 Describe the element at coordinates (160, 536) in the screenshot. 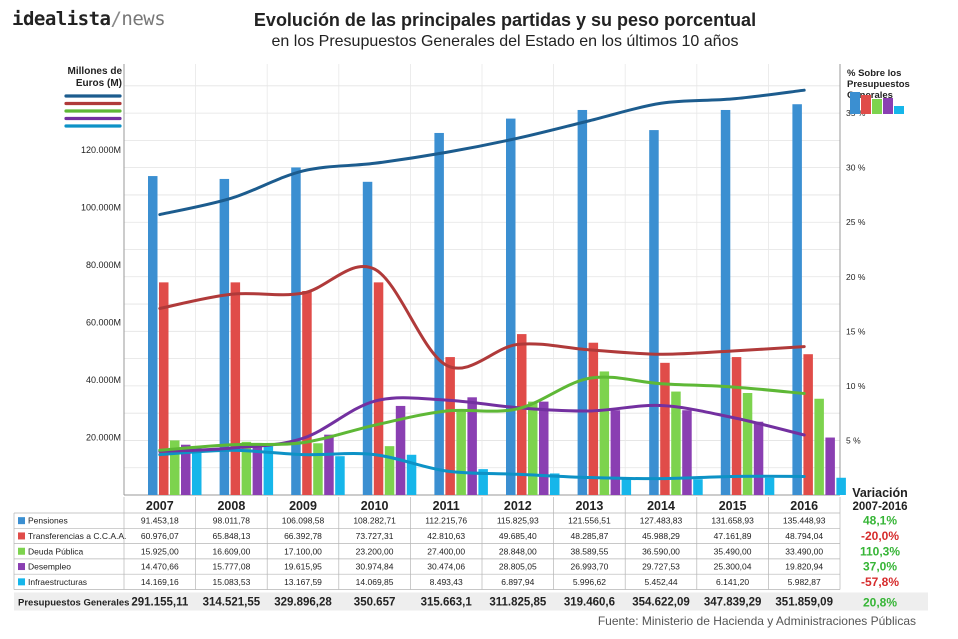

I see `table-cell: 60.976,07` at that location.